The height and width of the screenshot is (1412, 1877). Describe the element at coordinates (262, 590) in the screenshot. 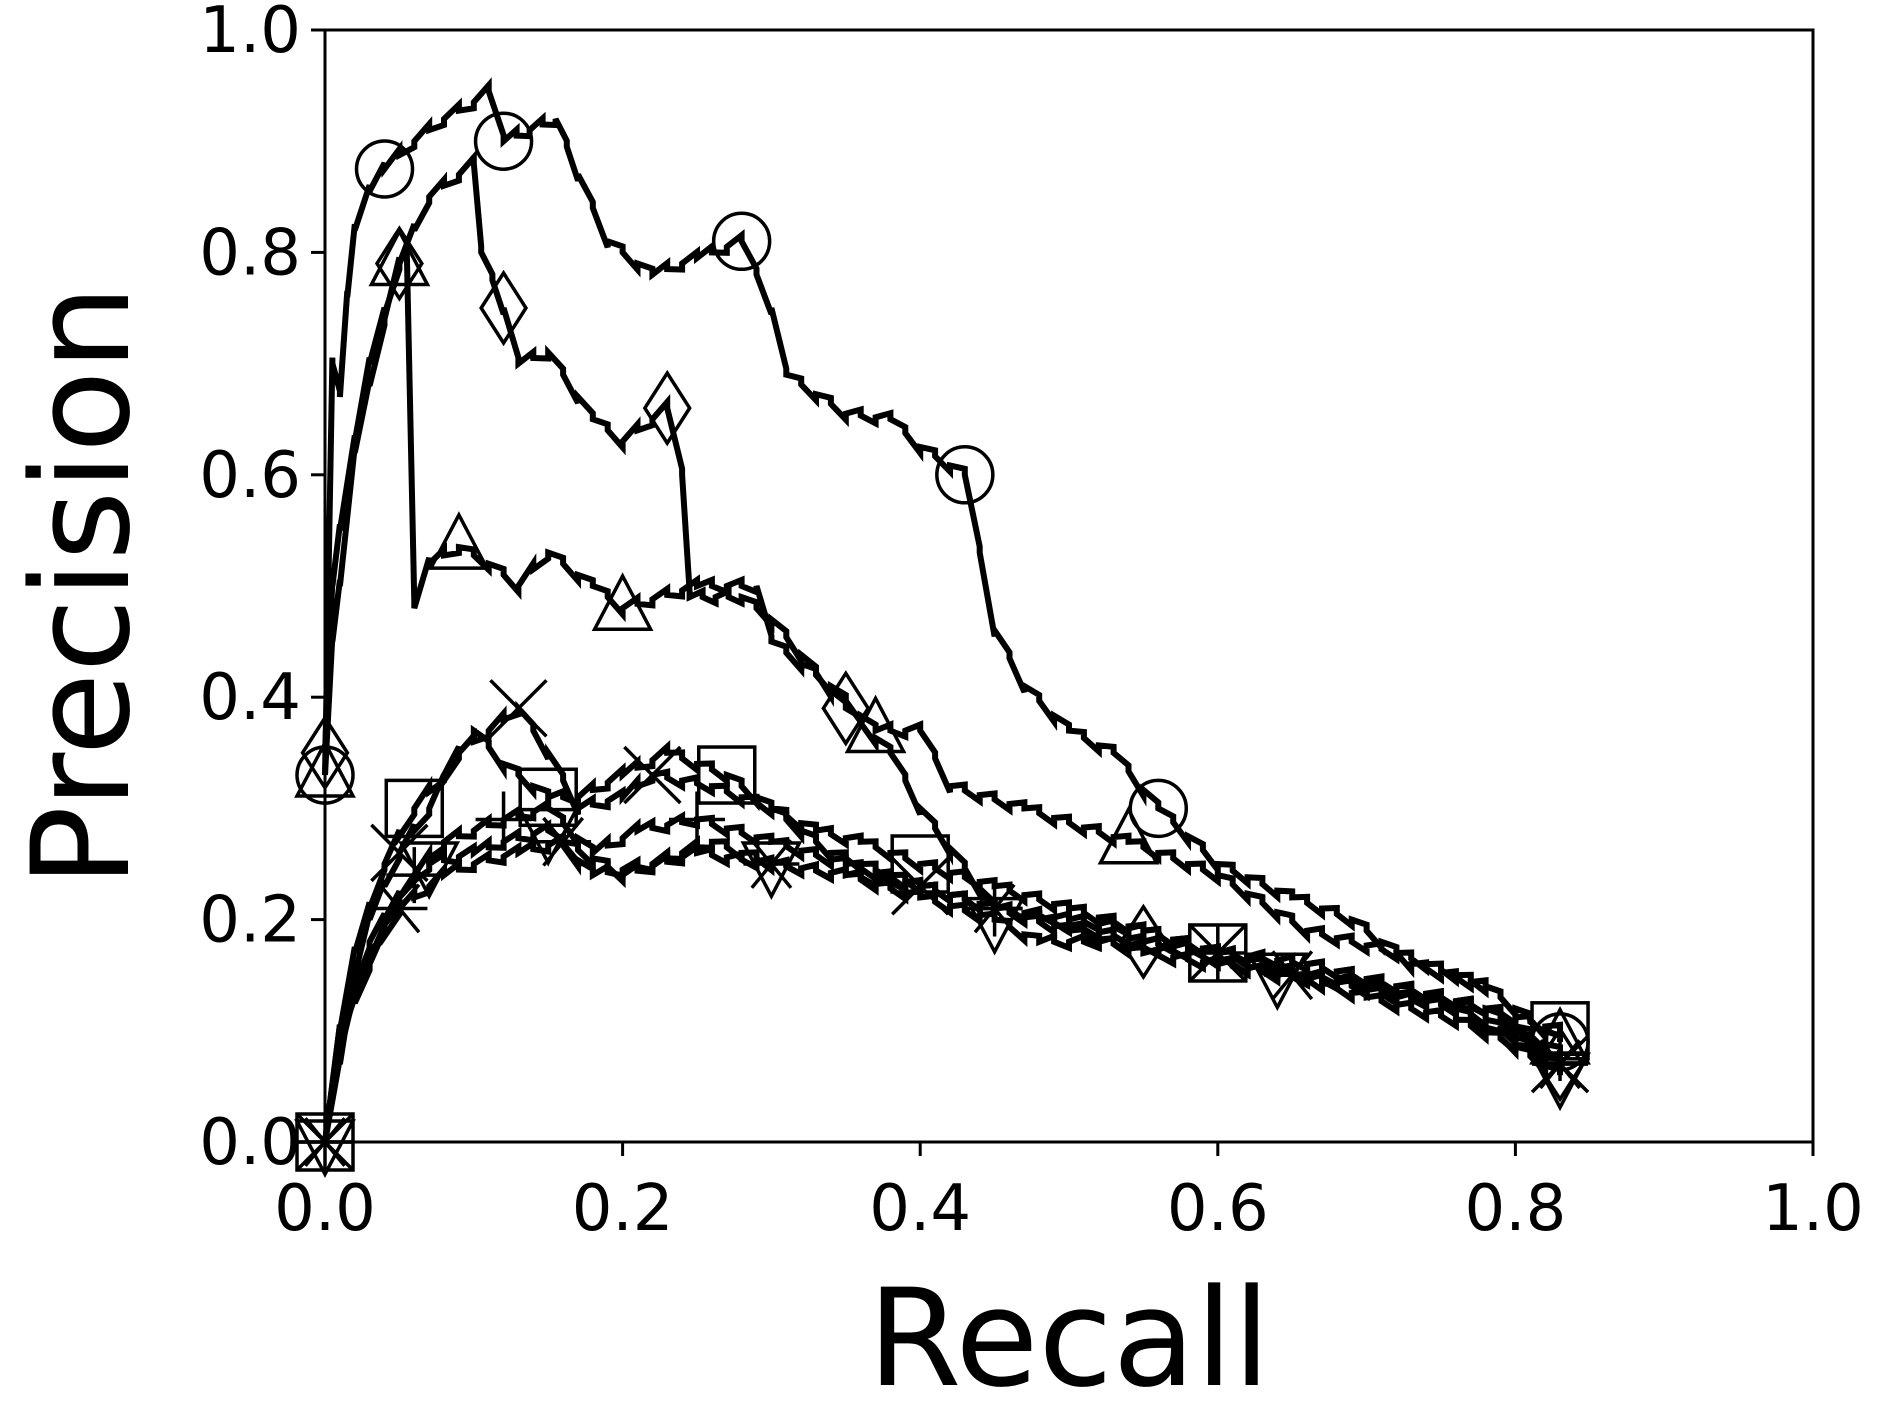

I see `y-axis-ticks: 0.0 0.2 0.4 0.6 0.8 1.0` at that location.